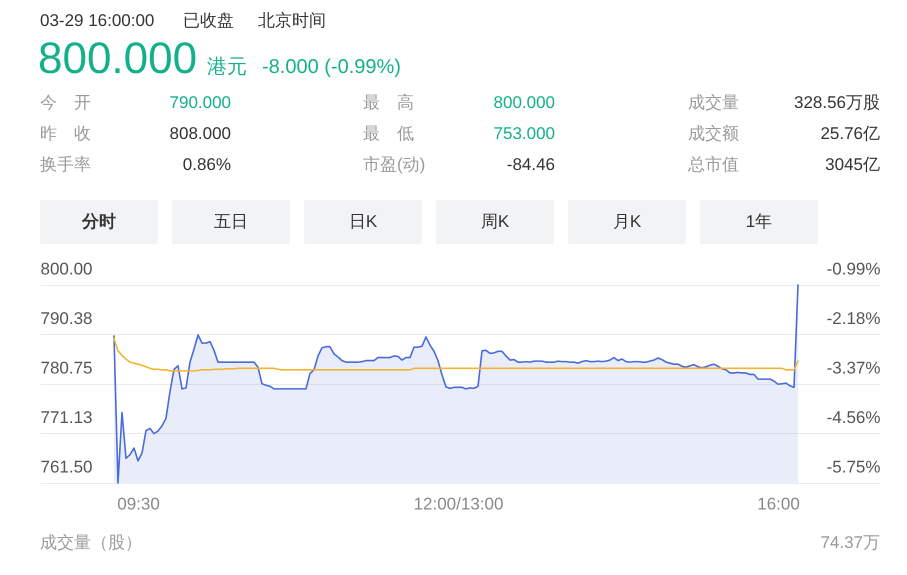 Image resolution: width=907 pixels, height=575 pixels. I want to click on text: 03-29 16:00:00, so click(97, 20).